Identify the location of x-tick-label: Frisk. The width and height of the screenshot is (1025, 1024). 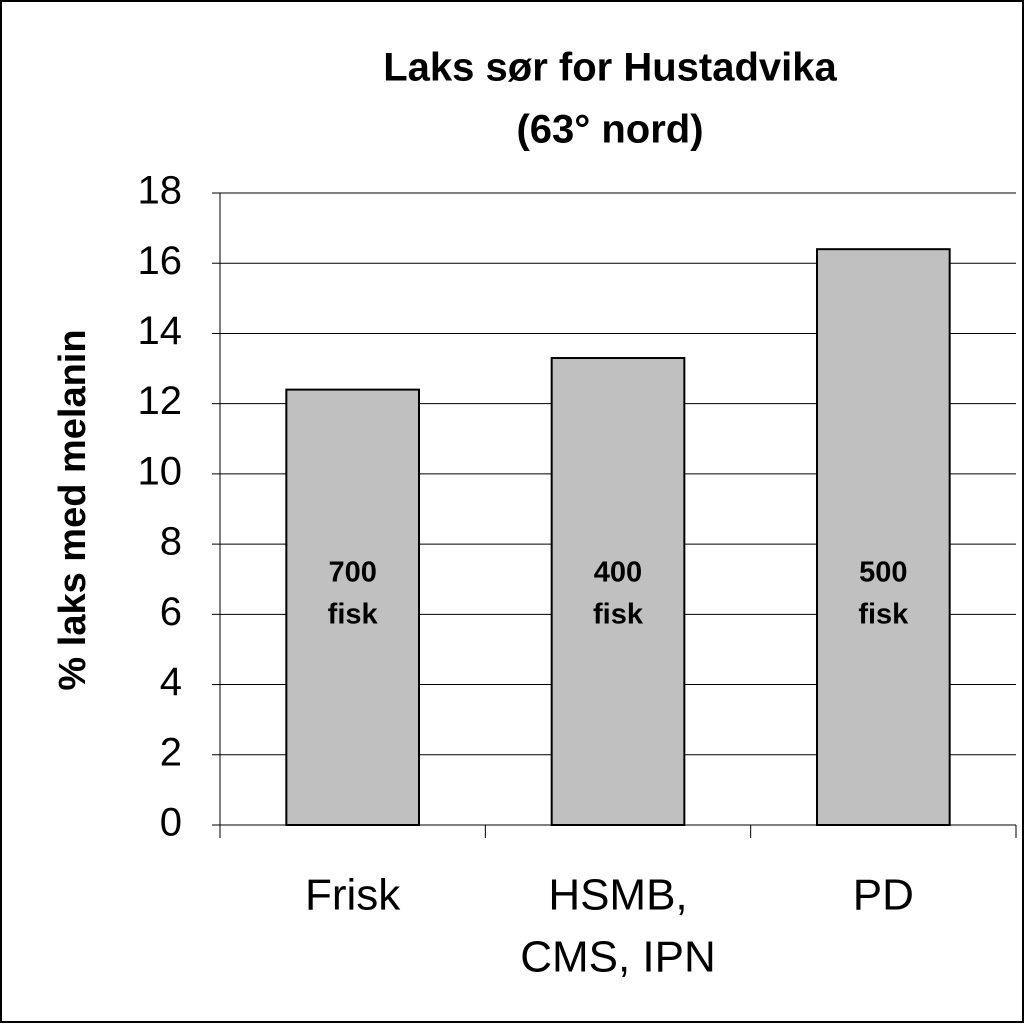
(353, 895).